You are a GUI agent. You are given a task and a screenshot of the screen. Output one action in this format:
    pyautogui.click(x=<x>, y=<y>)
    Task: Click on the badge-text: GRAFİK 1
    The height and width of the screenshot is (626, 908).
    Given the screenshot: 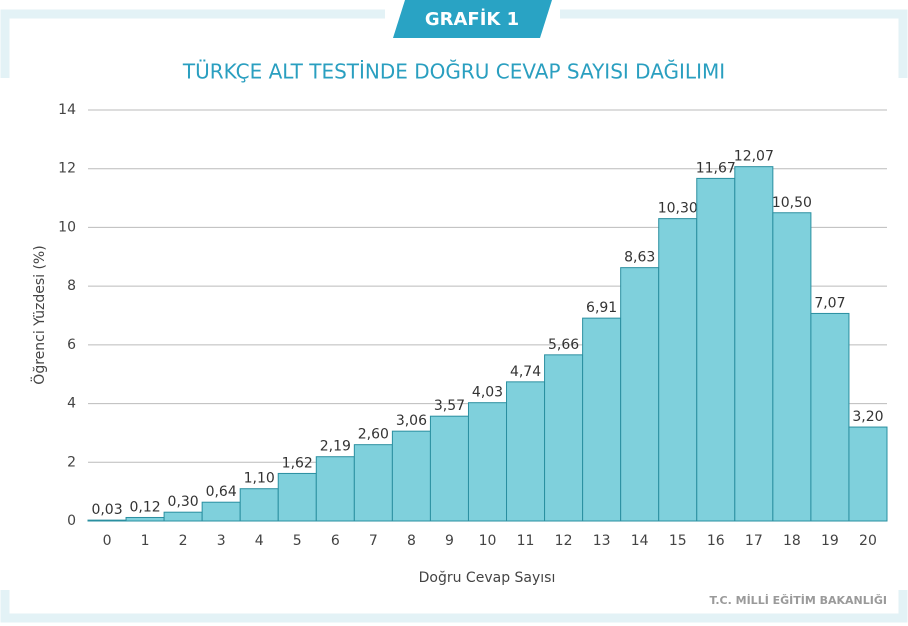 What is the action you would take?
    pyautogui.click(x=472, y=19)
    